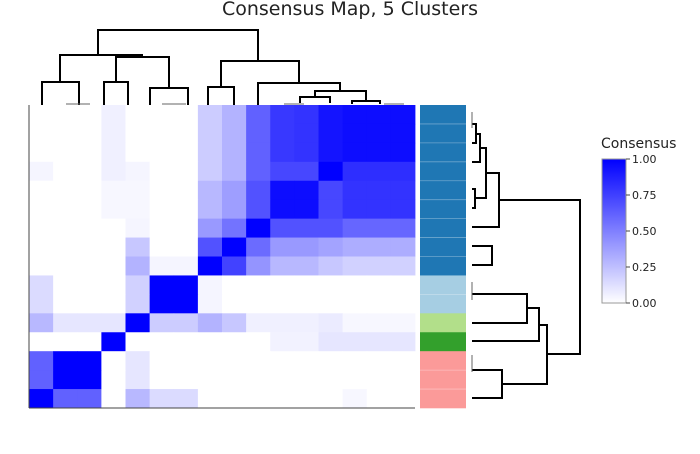 The height and width of the screenshot is (454, 700). What do you see at coordinates (644, 303) in the screenshot?
I see `colorbar-tick-label: 0.00` at bounding box center [644, 303].